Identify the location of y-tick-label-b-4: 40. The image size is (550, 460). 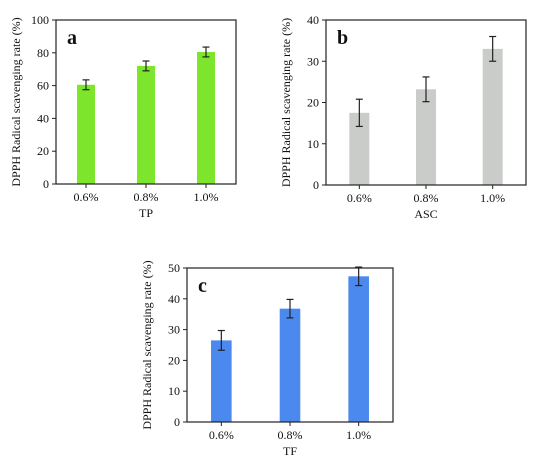
(313, 20).